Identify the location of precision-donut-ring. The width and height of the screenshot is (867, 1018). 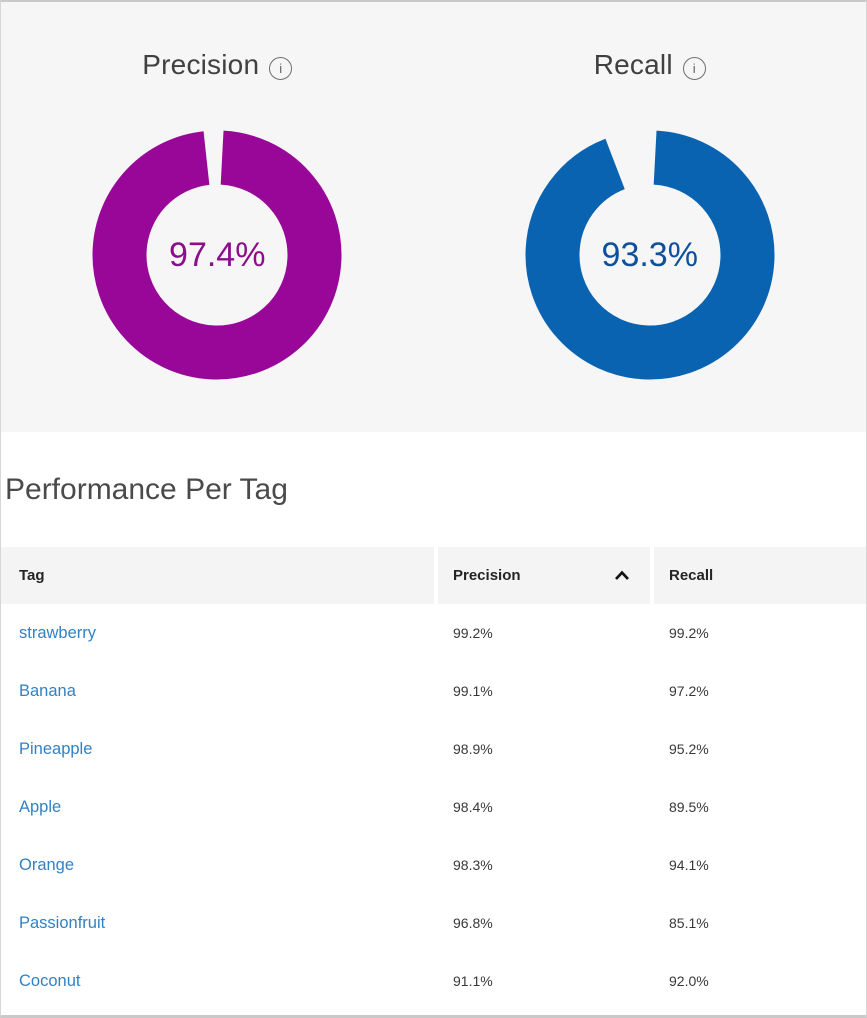
(217, 255).